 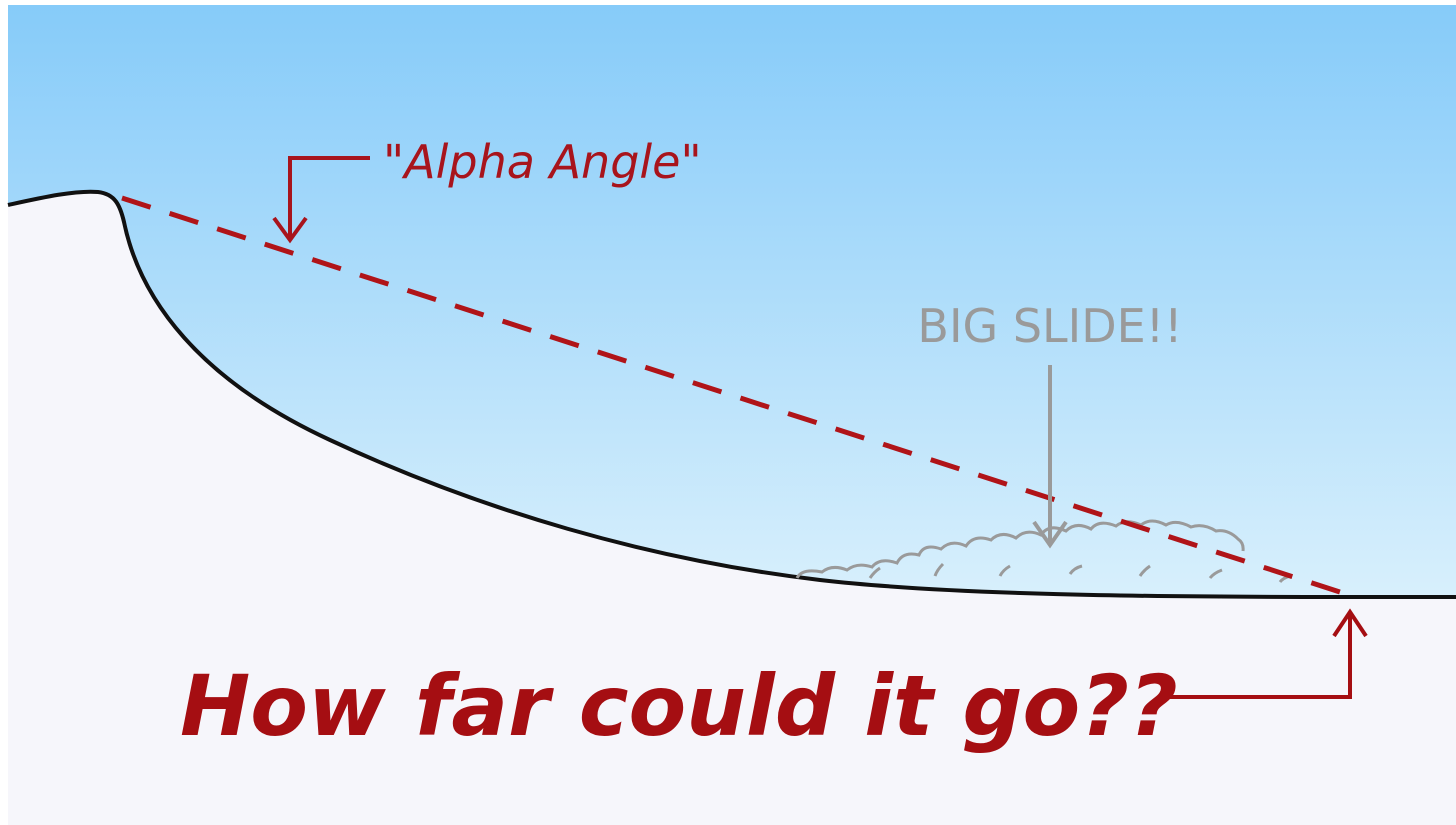 I want to click on question-label: How far could it go??, so click(x=679, y=706).